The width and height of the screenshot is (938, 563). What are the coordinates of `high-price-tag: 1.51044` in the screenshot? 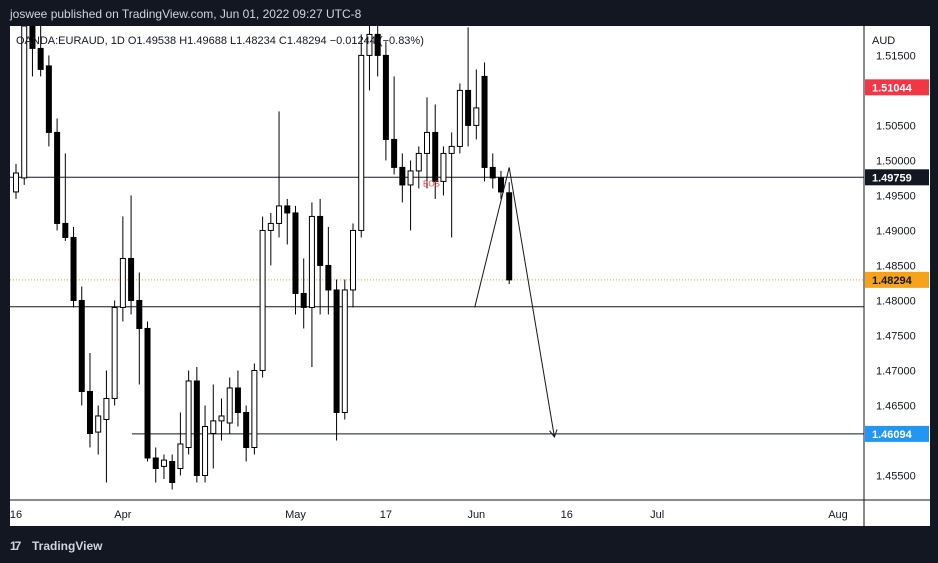 It's located at (897, 87).